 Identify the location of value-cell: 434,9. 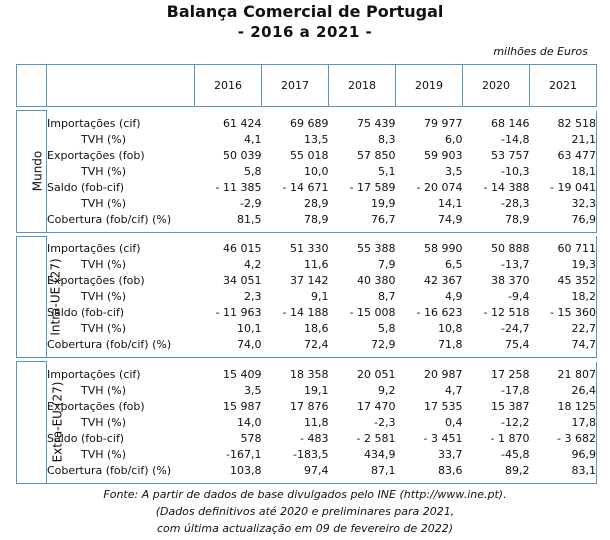
(380, 454).